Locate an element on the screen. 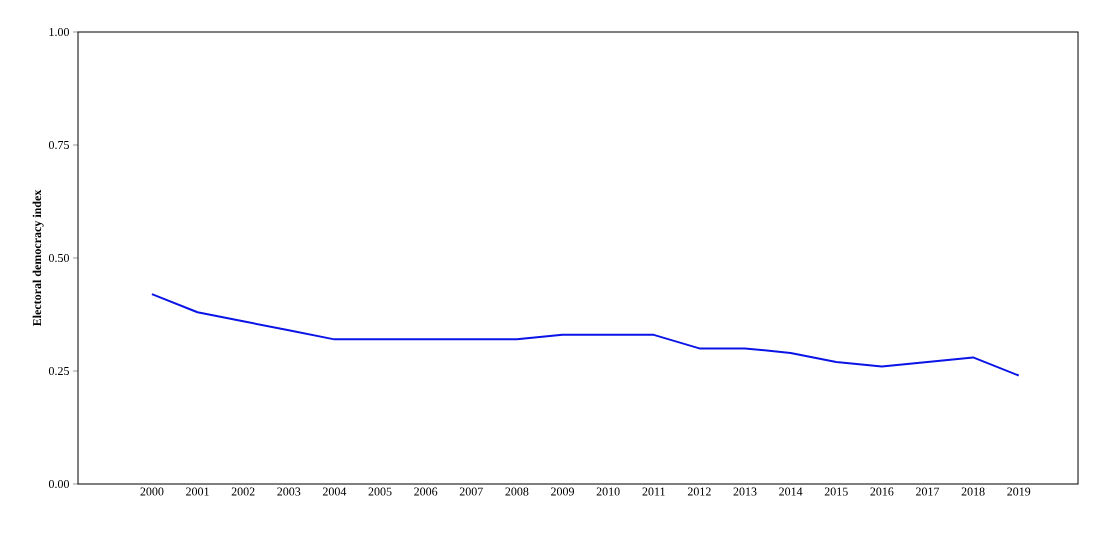 This screenshot has height=536, width=1118. x-tick-label: 2019 is located at coordinates (1019, 491).